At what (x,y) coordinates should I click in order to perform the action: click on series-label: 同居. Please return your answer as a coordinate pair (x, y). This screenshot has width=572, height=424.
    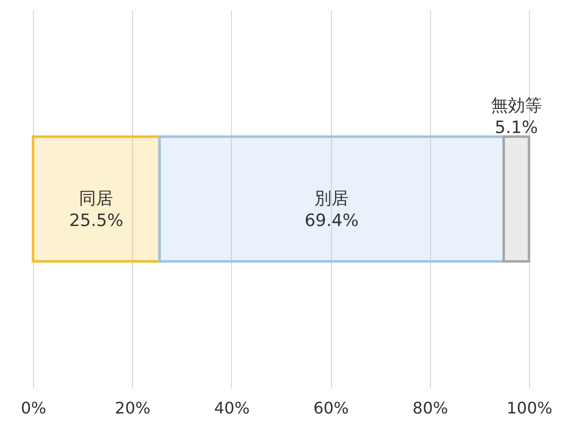
    Looking at the image, I should click on (96, 199).